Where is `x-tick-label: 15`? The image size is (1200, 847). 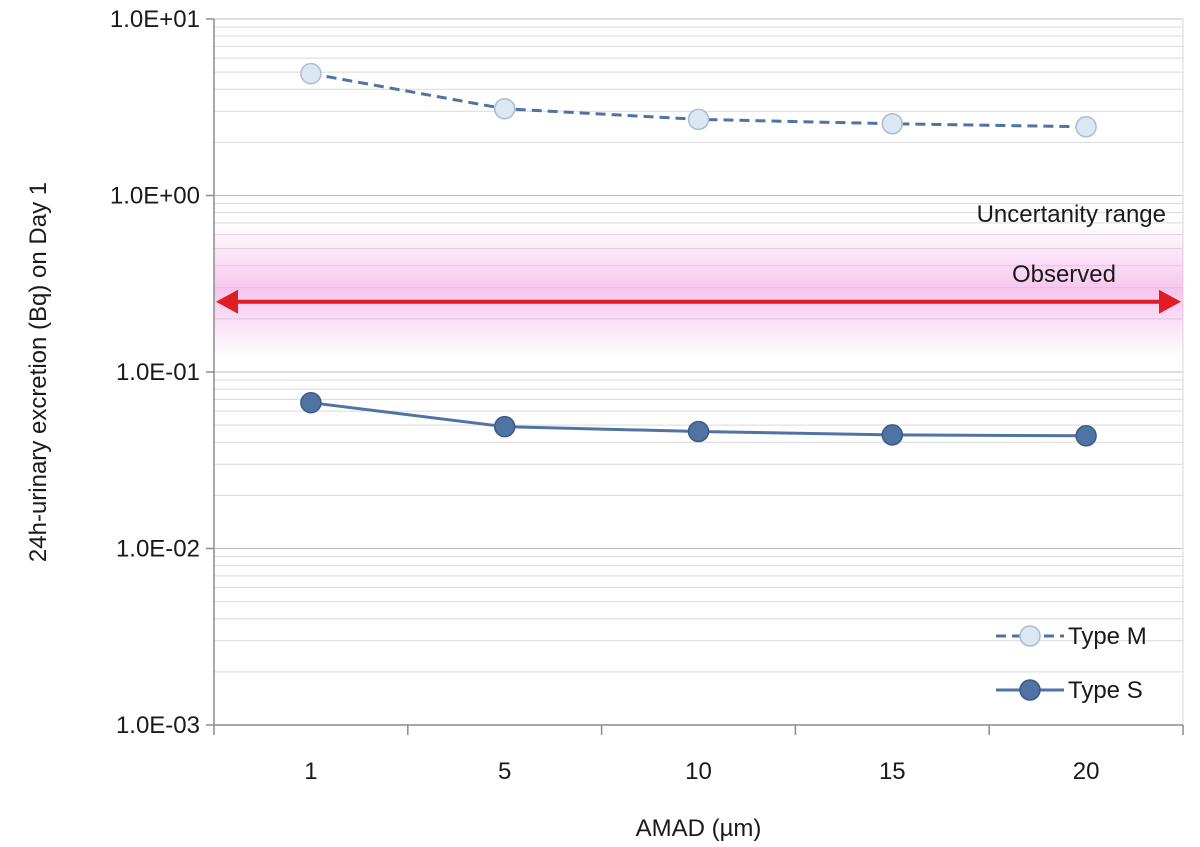 x-tick-label: 15 is located at coordinates (892, 771).